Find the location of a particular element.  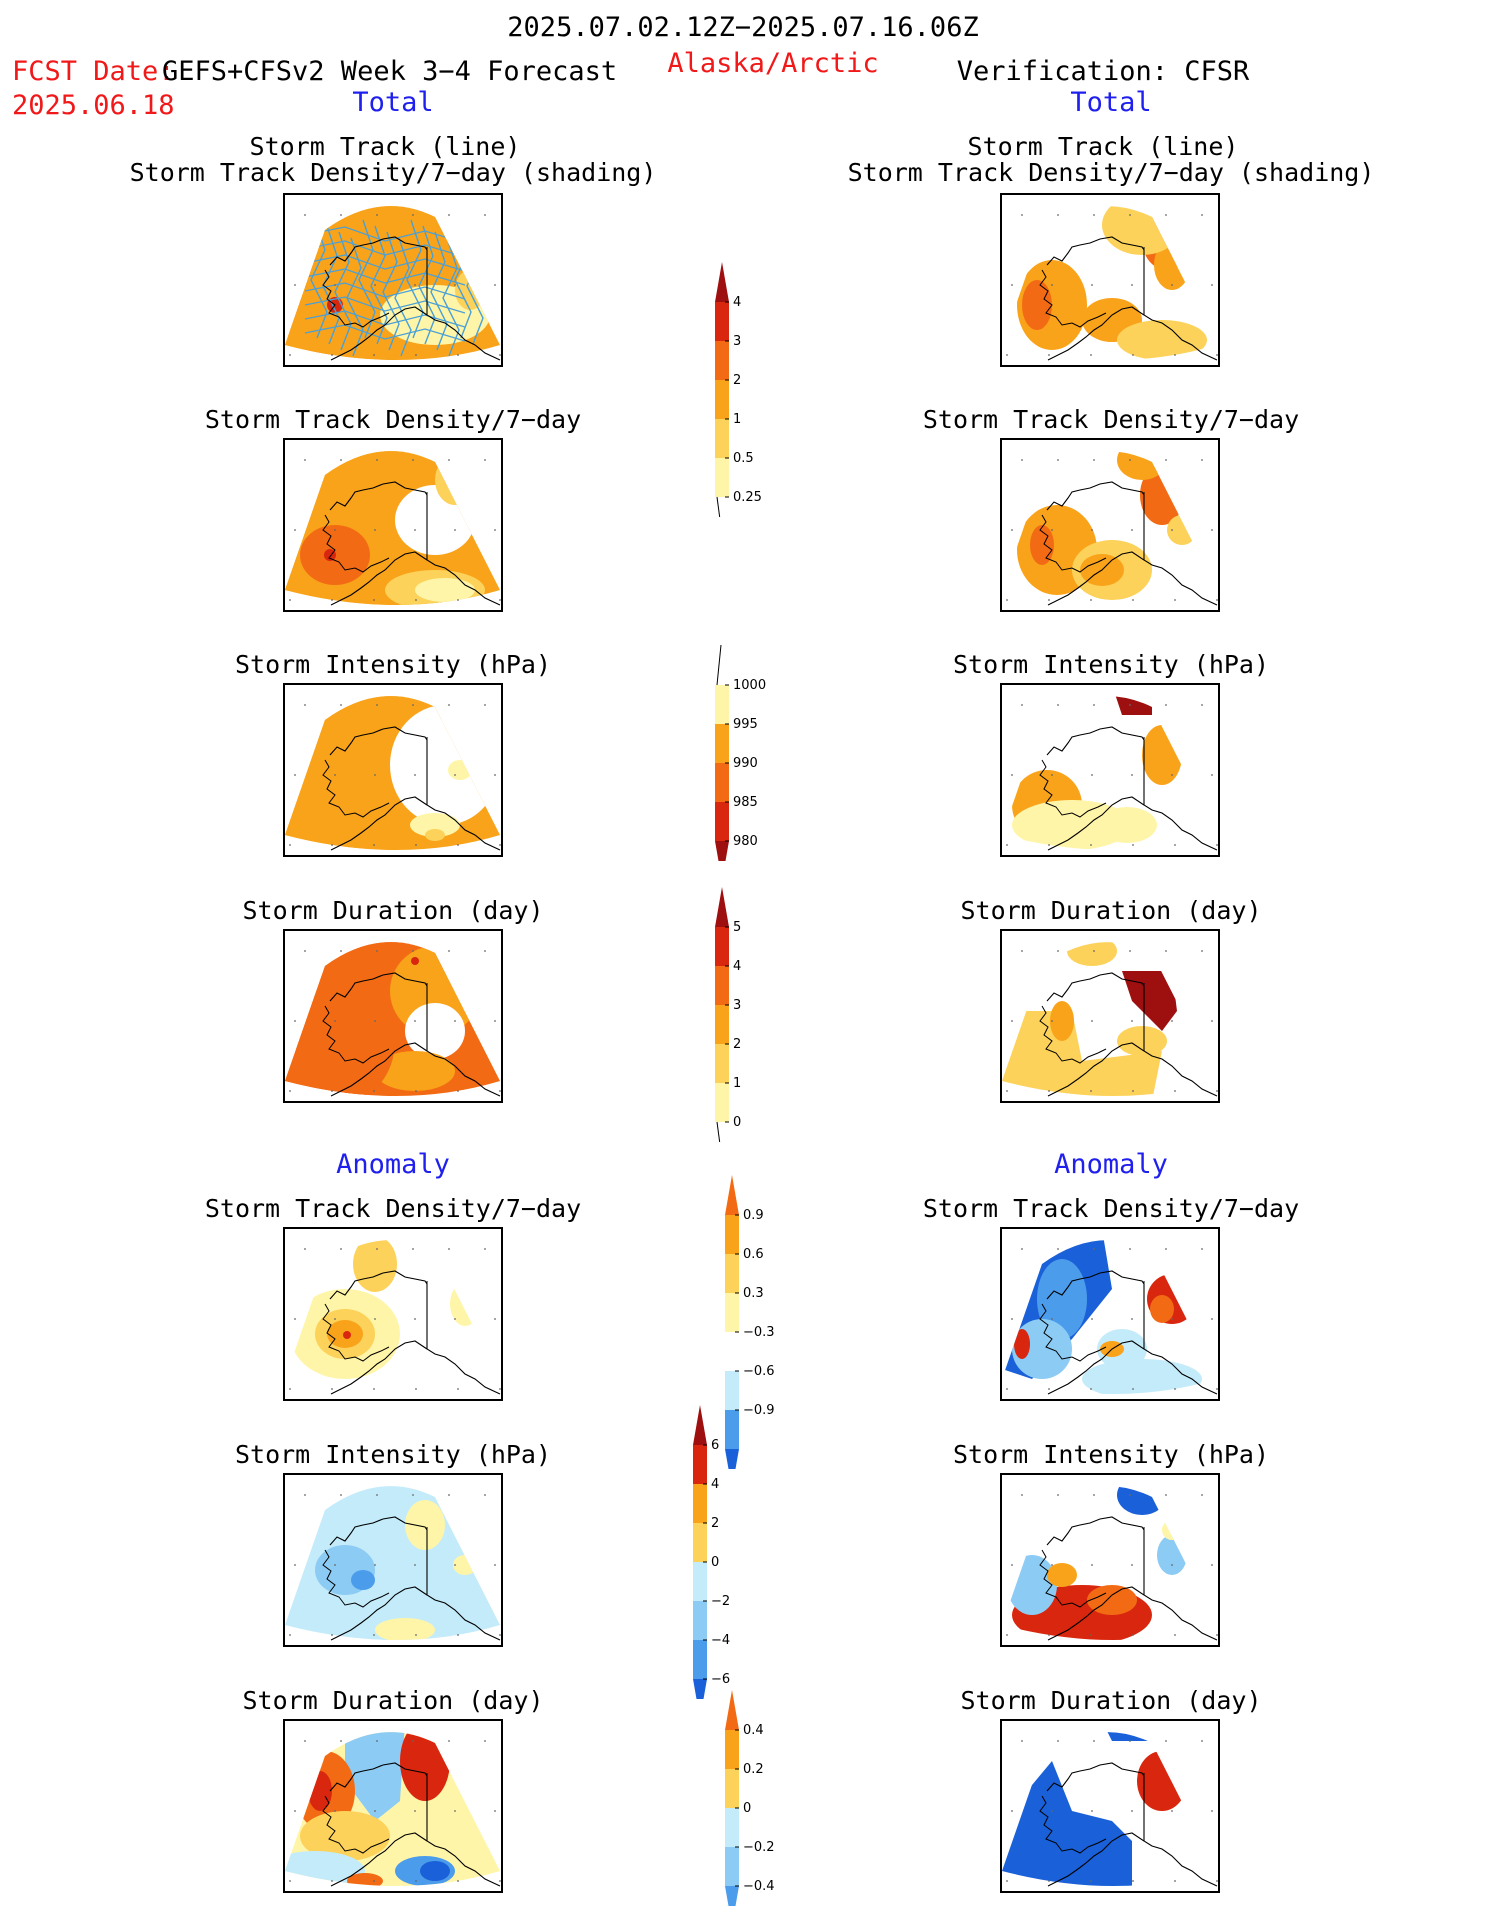

colorbar-density-total-label-0: 4 is located at coordinates (737, 302).